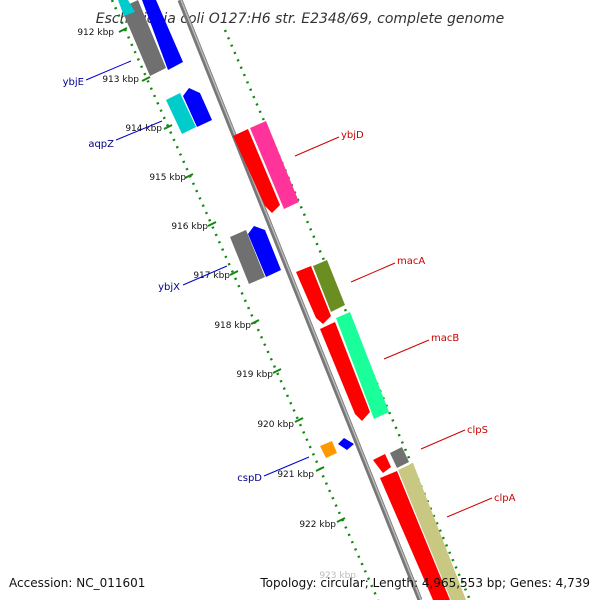 The height and width of the screenshot is (600, 600). Describe the element at coordinates (249, 478) in the screenshot. I see `gene-label-cspD: cspD` at that location.